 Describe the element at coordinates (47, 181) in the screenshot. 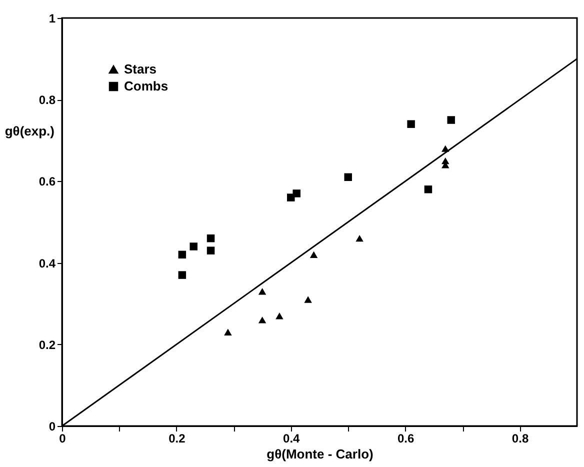

I see `y-tick-label: 0.6` at that location.